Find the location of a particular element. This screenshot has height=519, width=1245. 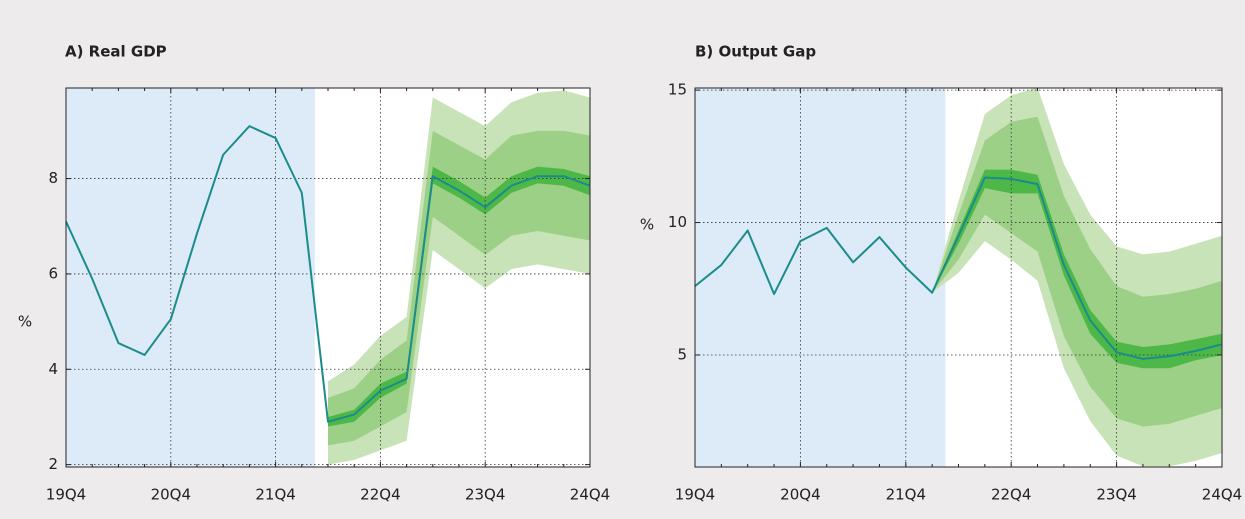

y-tick-label: 8 is located at coordinates (53, 178).